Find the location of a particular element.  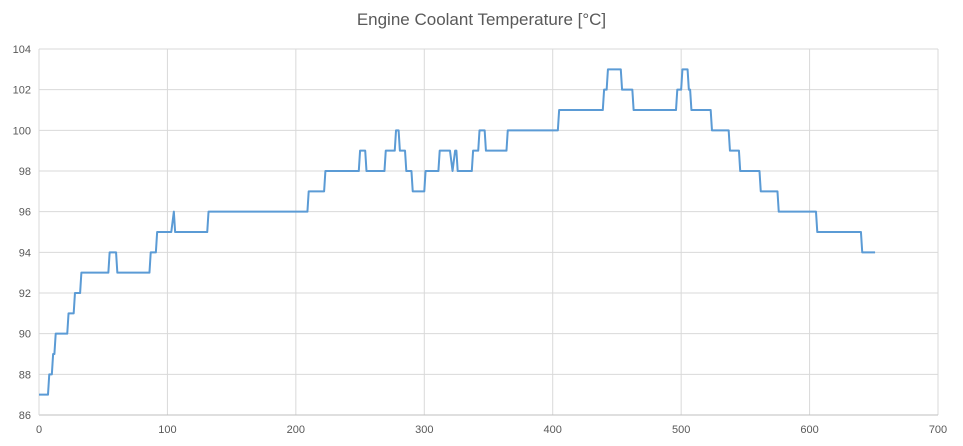

x-tick-label: 100 is located at coordinates (167, 430).